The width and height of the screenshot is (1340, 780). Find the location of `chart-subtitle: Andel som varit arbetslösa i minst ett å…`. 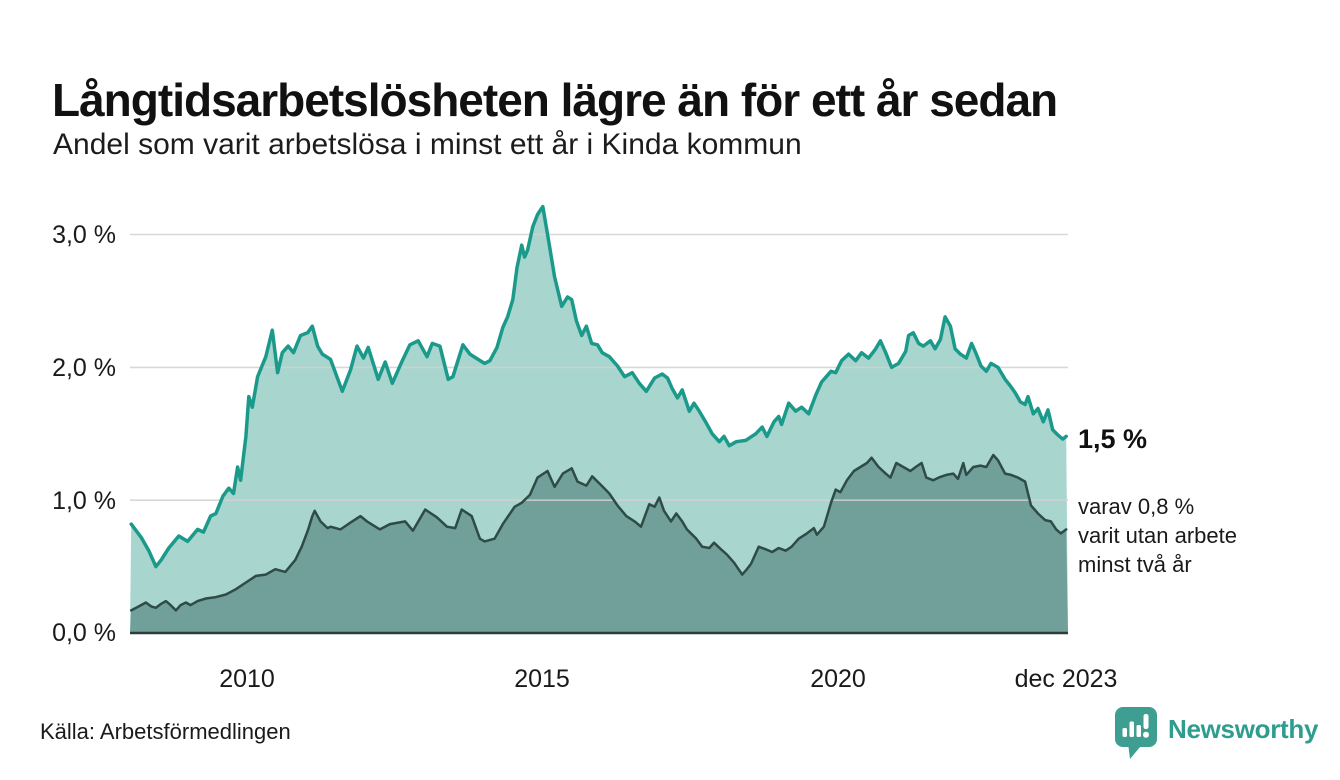

chart-subtitle: Andel som varit arbetslösa i minst ett å… is located at coordinates (427, 144).